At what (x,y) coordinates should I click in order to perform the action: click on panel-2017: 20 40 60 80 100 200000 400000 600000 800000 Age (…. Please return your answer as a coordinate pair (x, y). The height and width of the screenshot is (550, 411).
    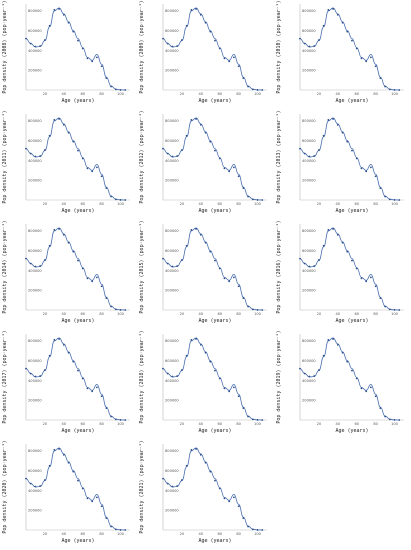
    Looking at the image, I should click on (68, 385).